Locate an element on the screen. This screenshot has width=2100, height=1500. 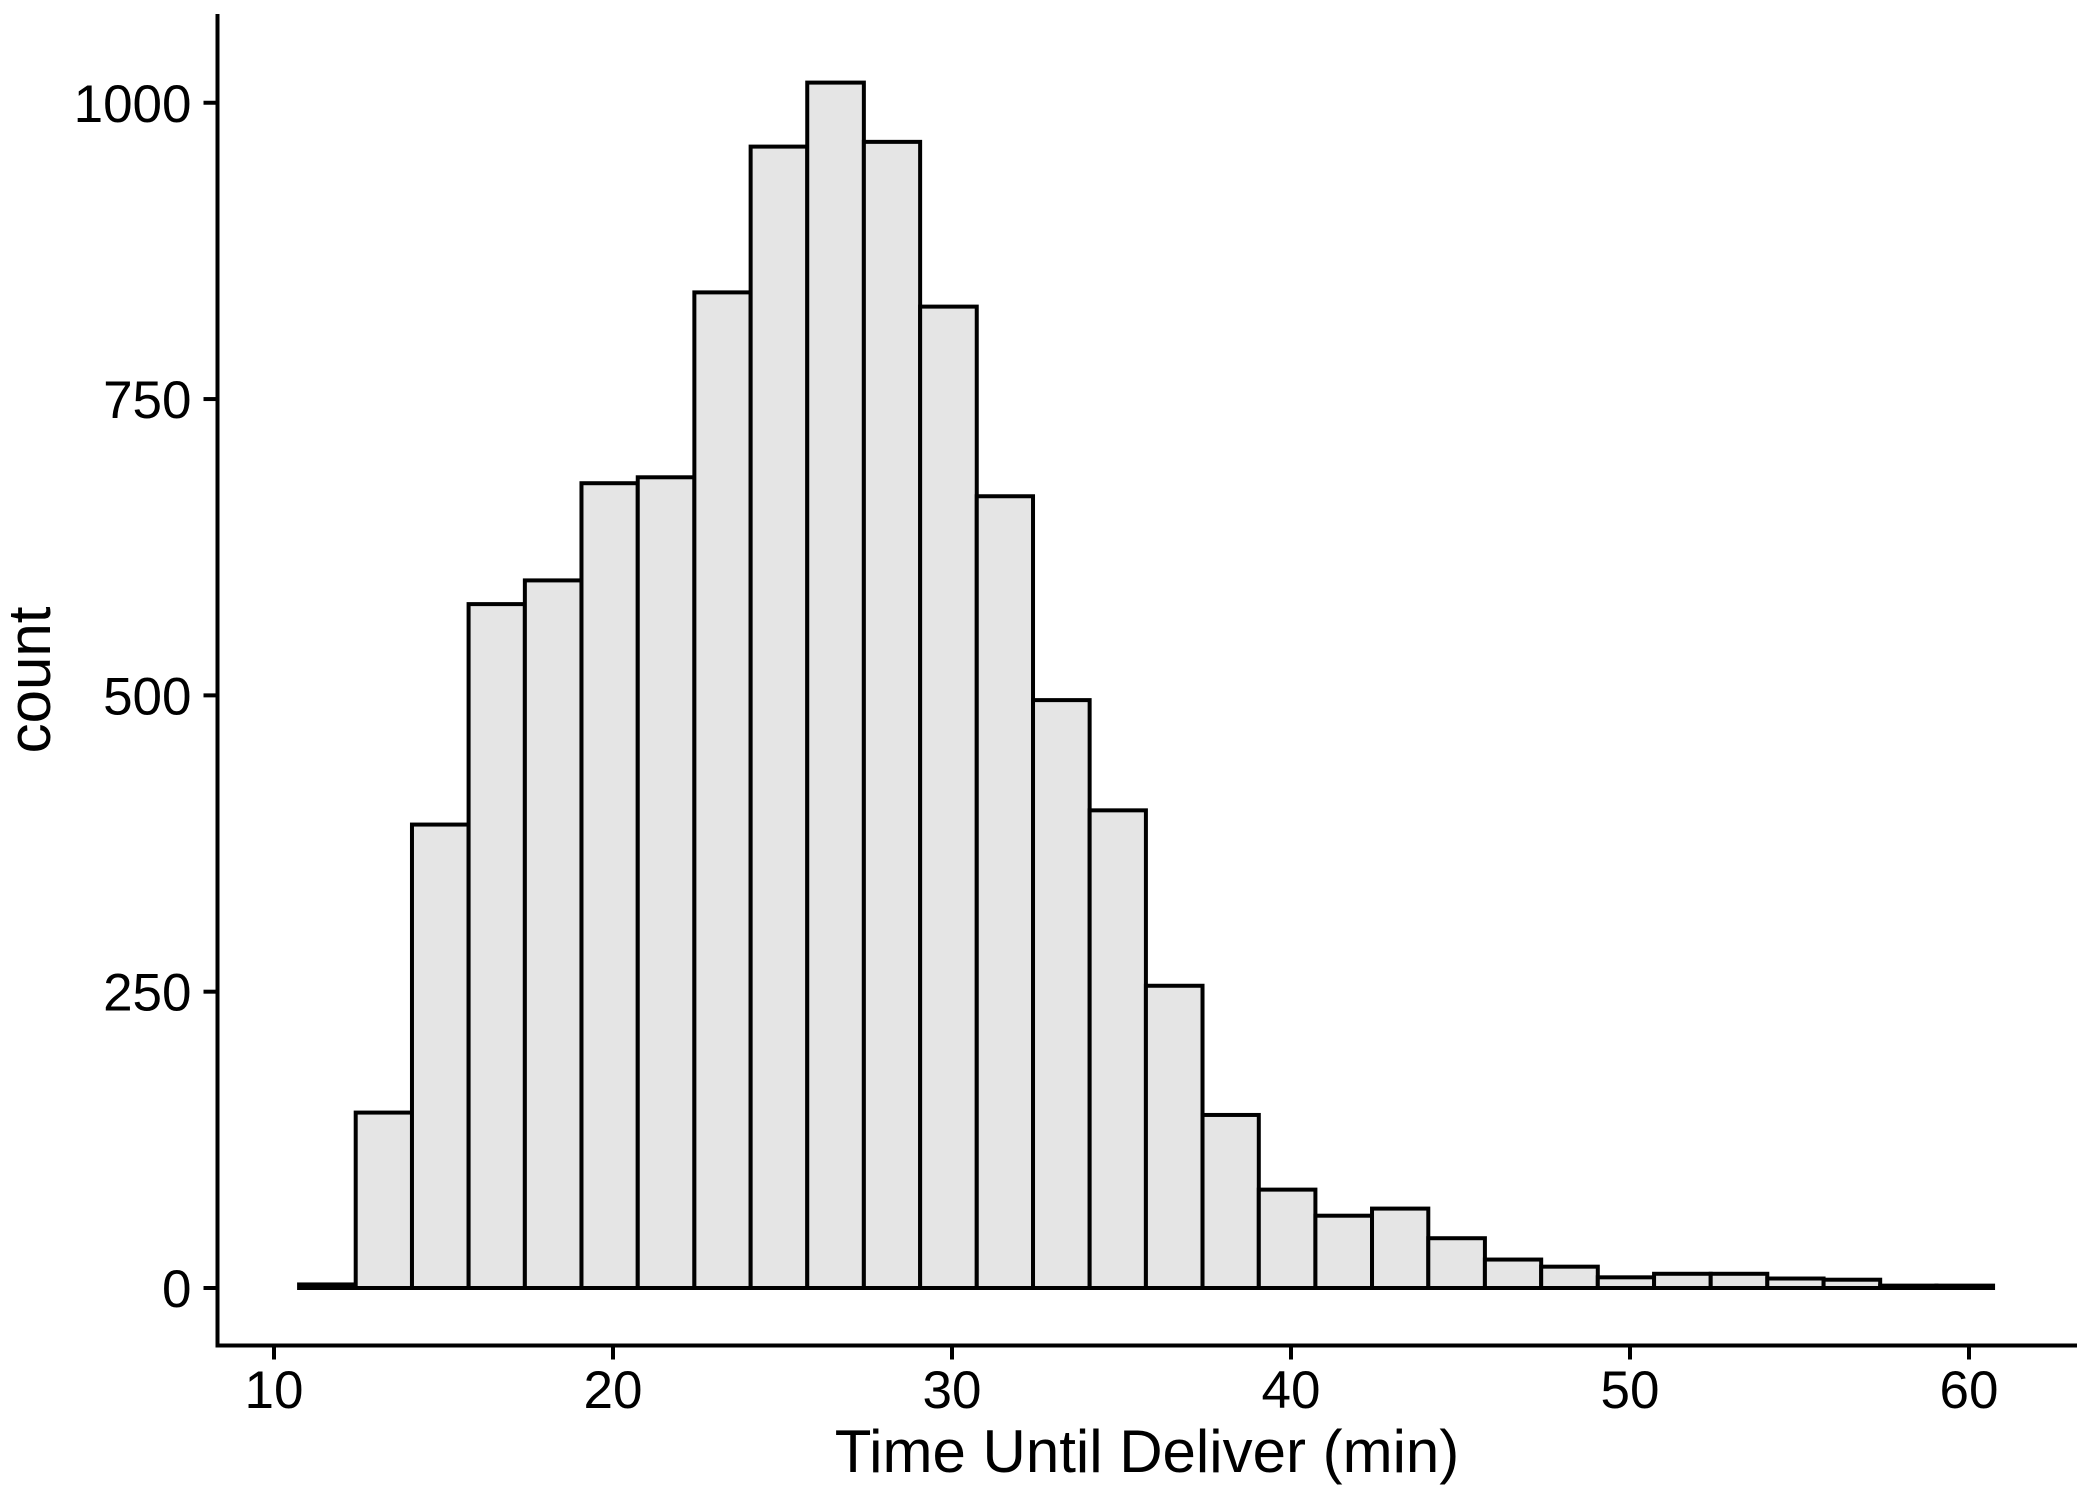
y-tick-label: 250 is located at coordinates (147, 993).